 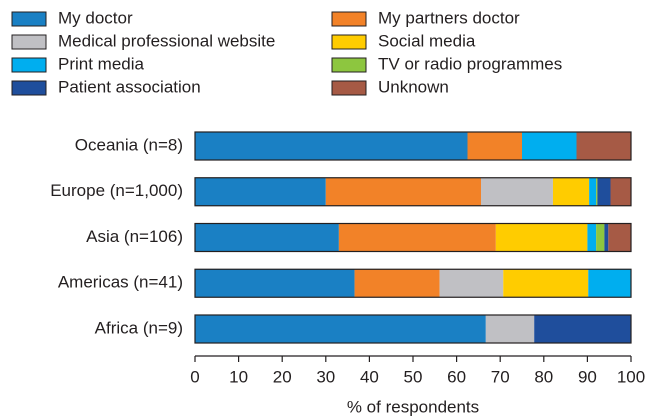 What do you see at coordinates (470, 63) in the screenshot?
I see `legend-label: TV or radio programmes` at bounding box center [470, 63].